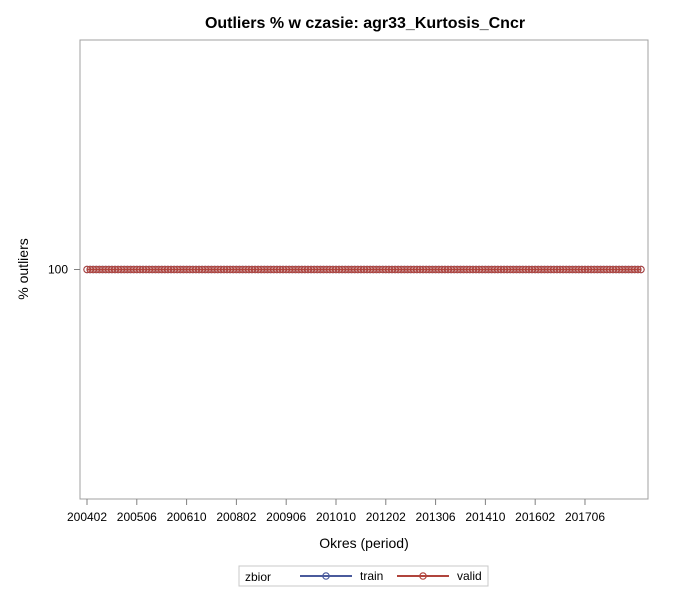 This screenshot has height=600, width=700. I want to click on x-tick-label: 200506, so click(137, 517).